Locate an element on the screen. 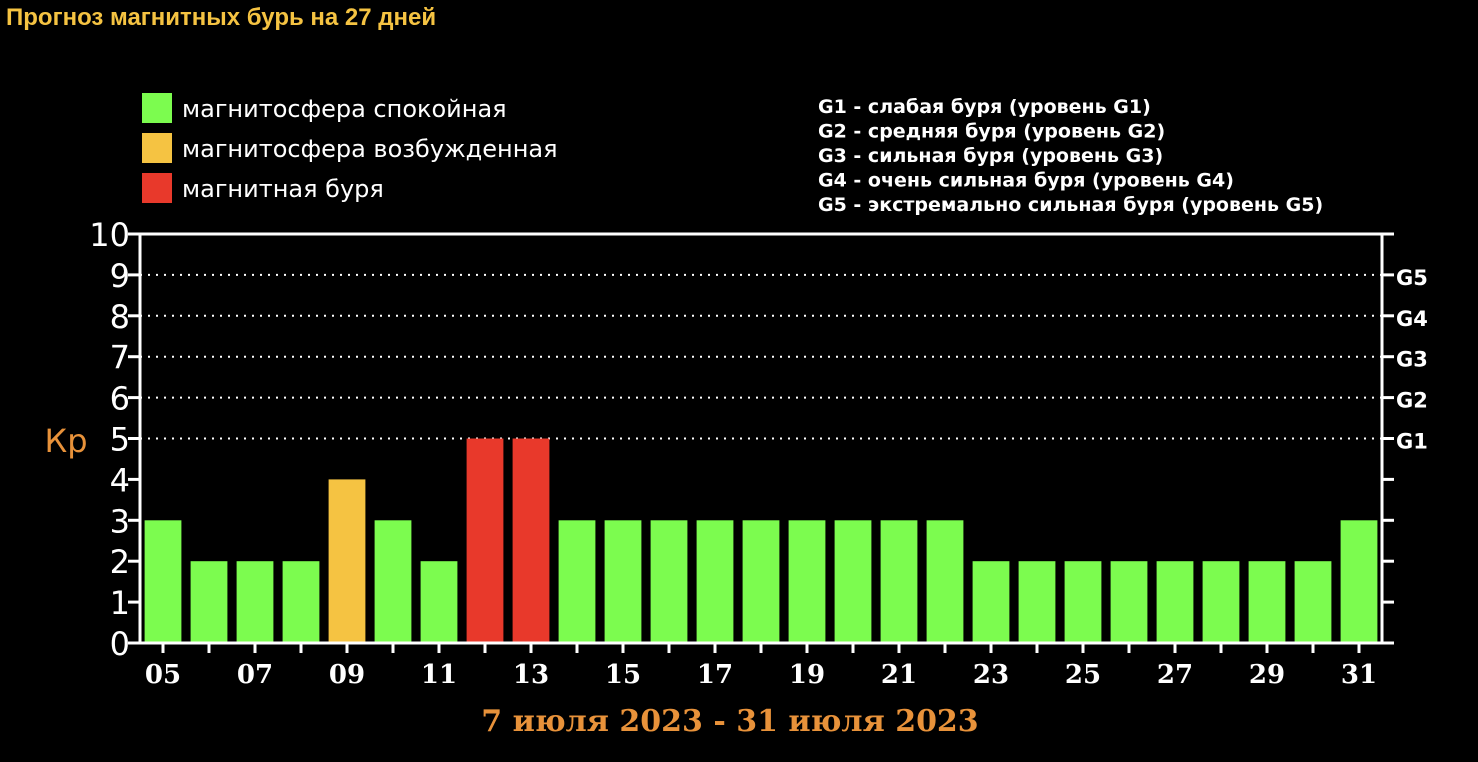 The image size is (1478, 762). g-level-label-g5: G5 is located at coordinates (1412, 278).